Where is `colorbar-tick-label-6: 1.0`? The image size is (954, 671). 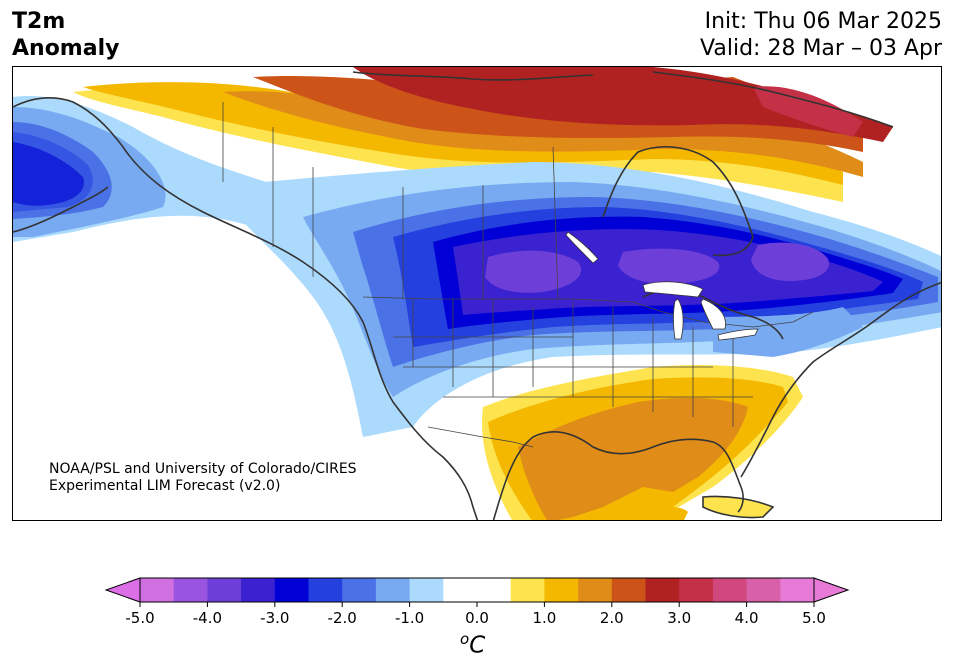
colorbar-tick-label-6: 1.0 is located at coordinates (544, 618).